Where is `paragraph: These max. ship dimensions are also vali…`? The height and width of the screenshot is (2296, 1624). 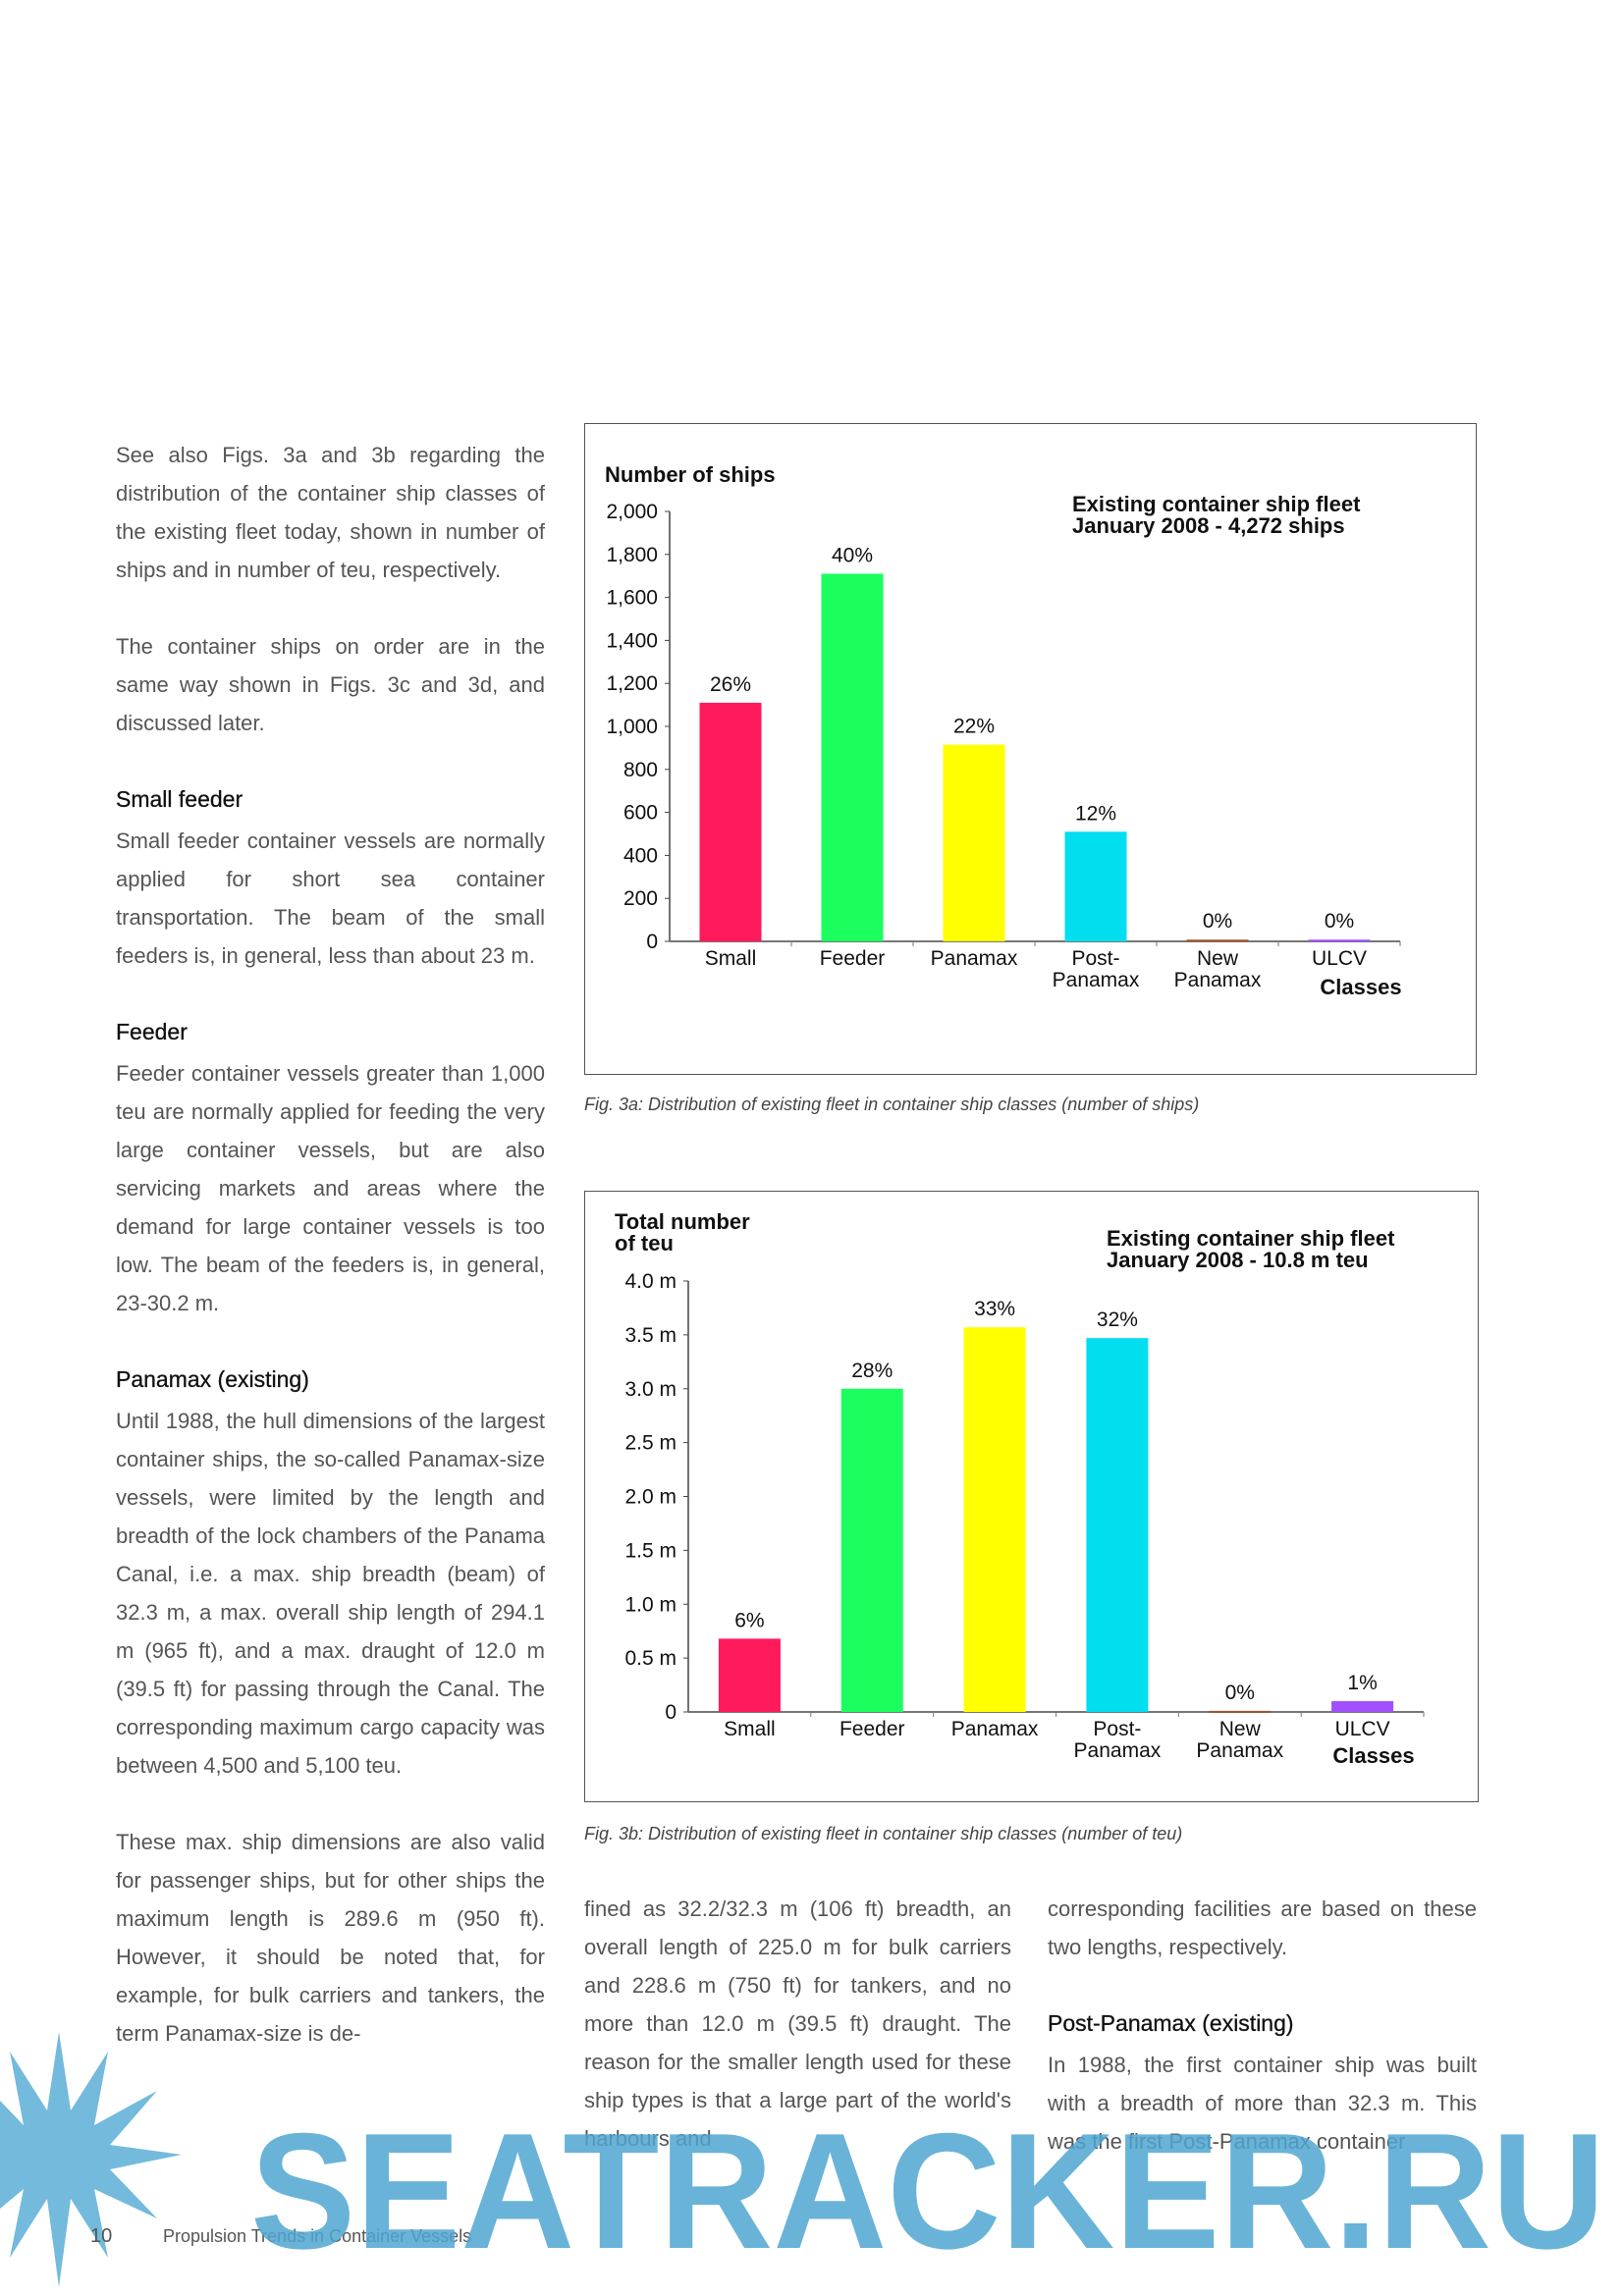
paragraph: These max. ship dimensions are also vali… is located at coordinates (330, 1938).